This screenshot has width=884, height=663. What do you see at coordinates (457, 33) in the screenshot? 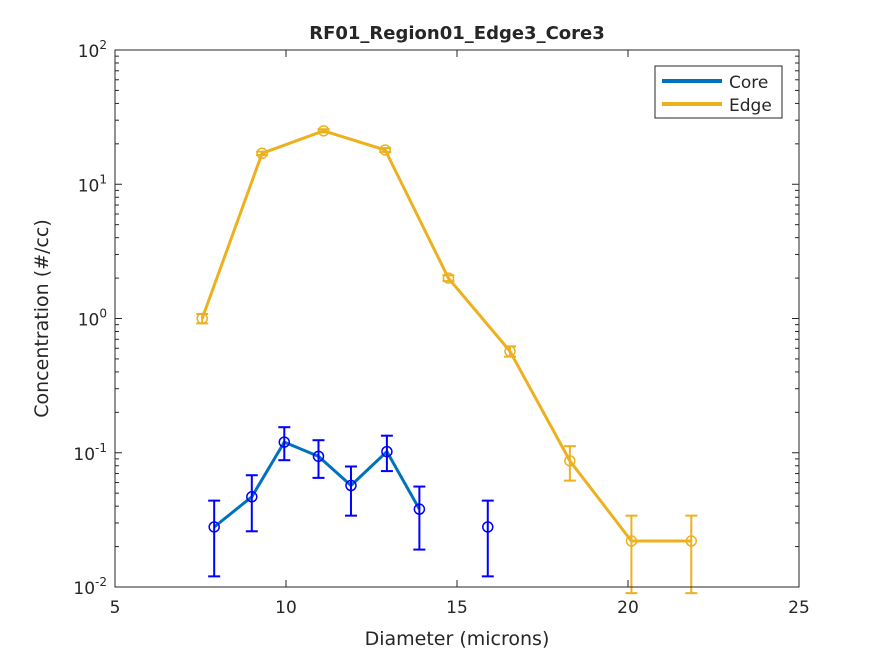
I see `chart-title: RF01_Region01_Edge3_Core3` at bounding box center [457, 33].